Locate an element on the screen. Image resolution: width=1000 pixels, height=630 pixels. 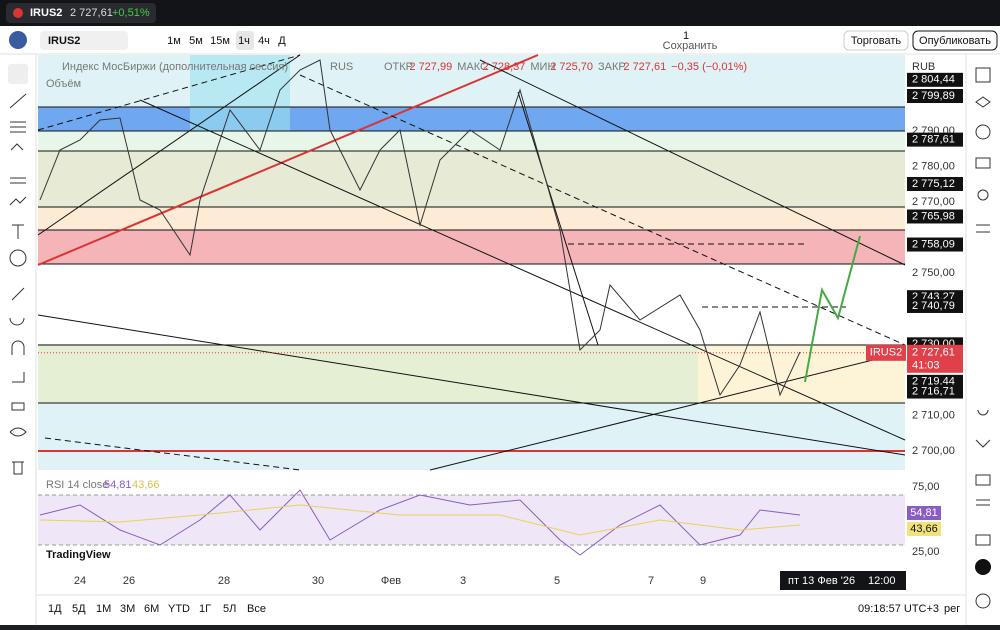
ohlc-value: 2 727,99 is located at coordinates (430, 67).